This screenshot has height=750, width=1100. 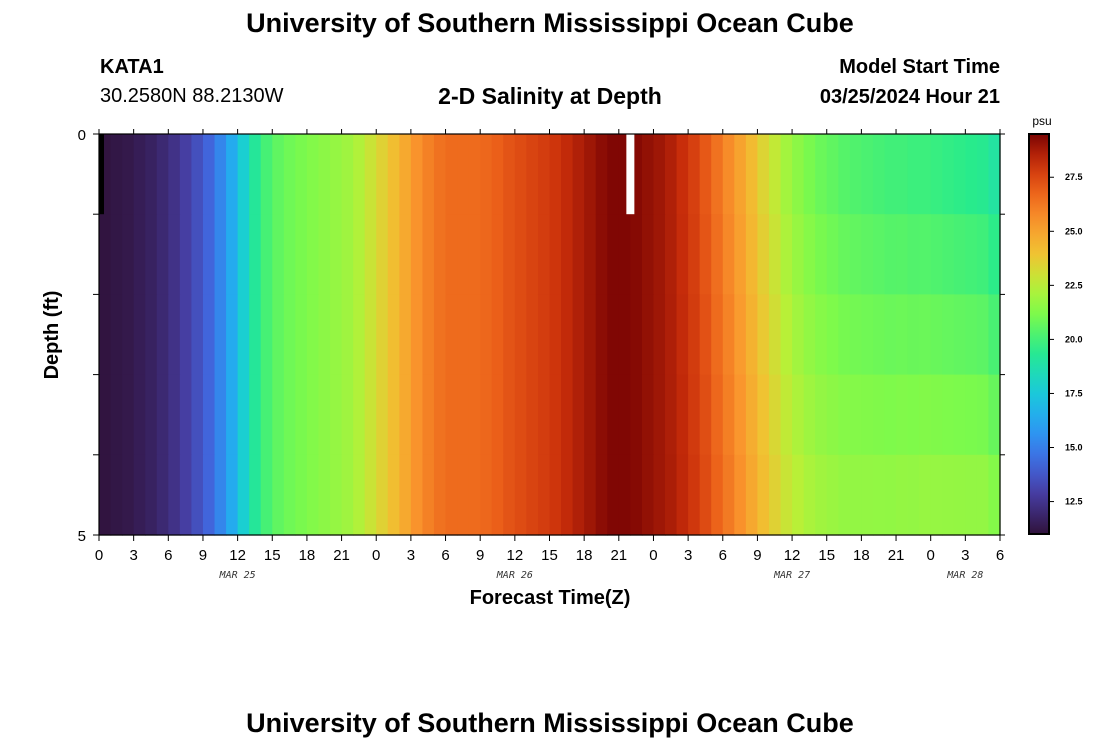 I want to click on x-tick-label: 0, so click(x=653, y=555).